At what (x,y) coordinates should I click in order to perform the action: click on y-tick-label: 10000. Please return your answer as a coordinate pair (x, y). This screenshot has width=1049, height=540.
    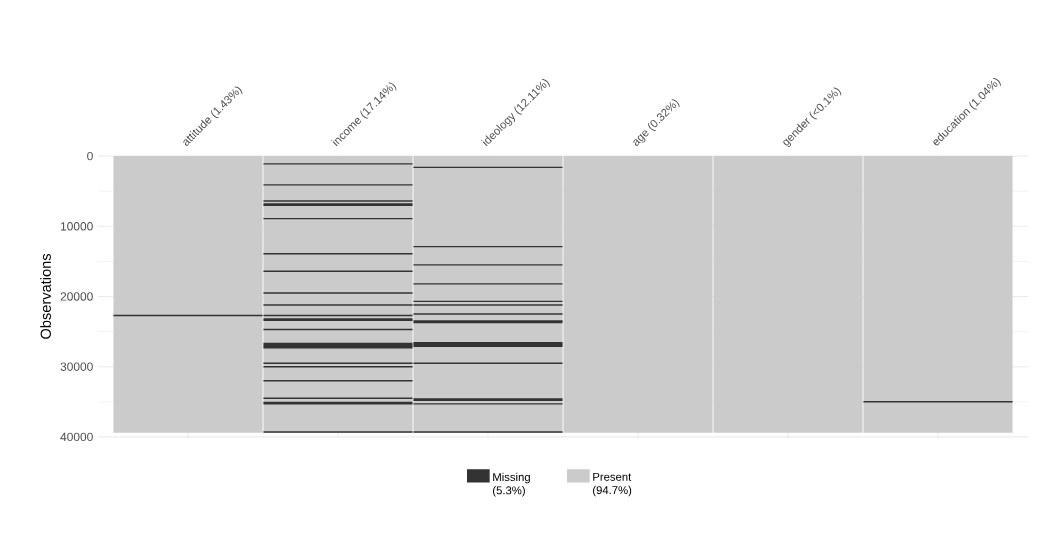
    Looking at the image, I should click on (76, 226).